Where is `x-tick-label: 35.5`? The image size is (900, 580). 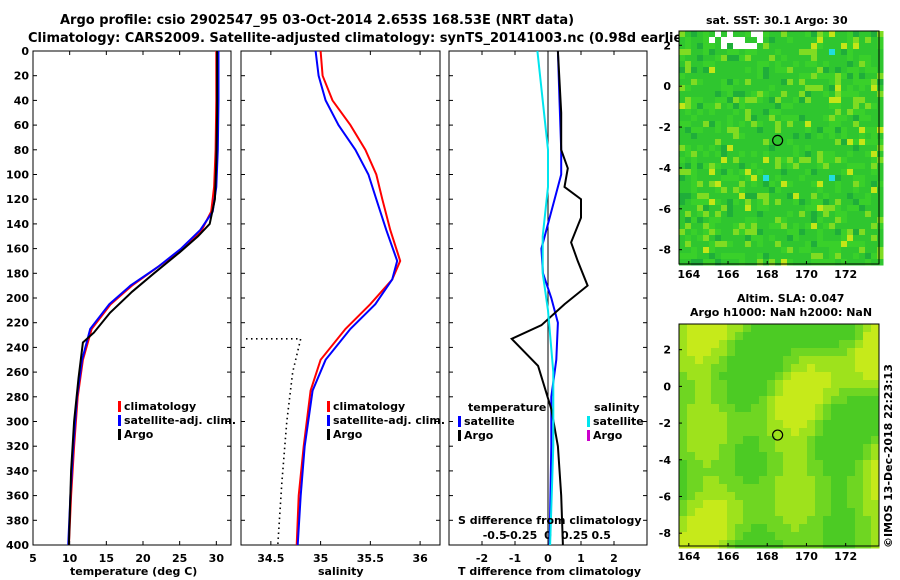
x-tick-label: 35.5 is located at coordinates (370, 558).